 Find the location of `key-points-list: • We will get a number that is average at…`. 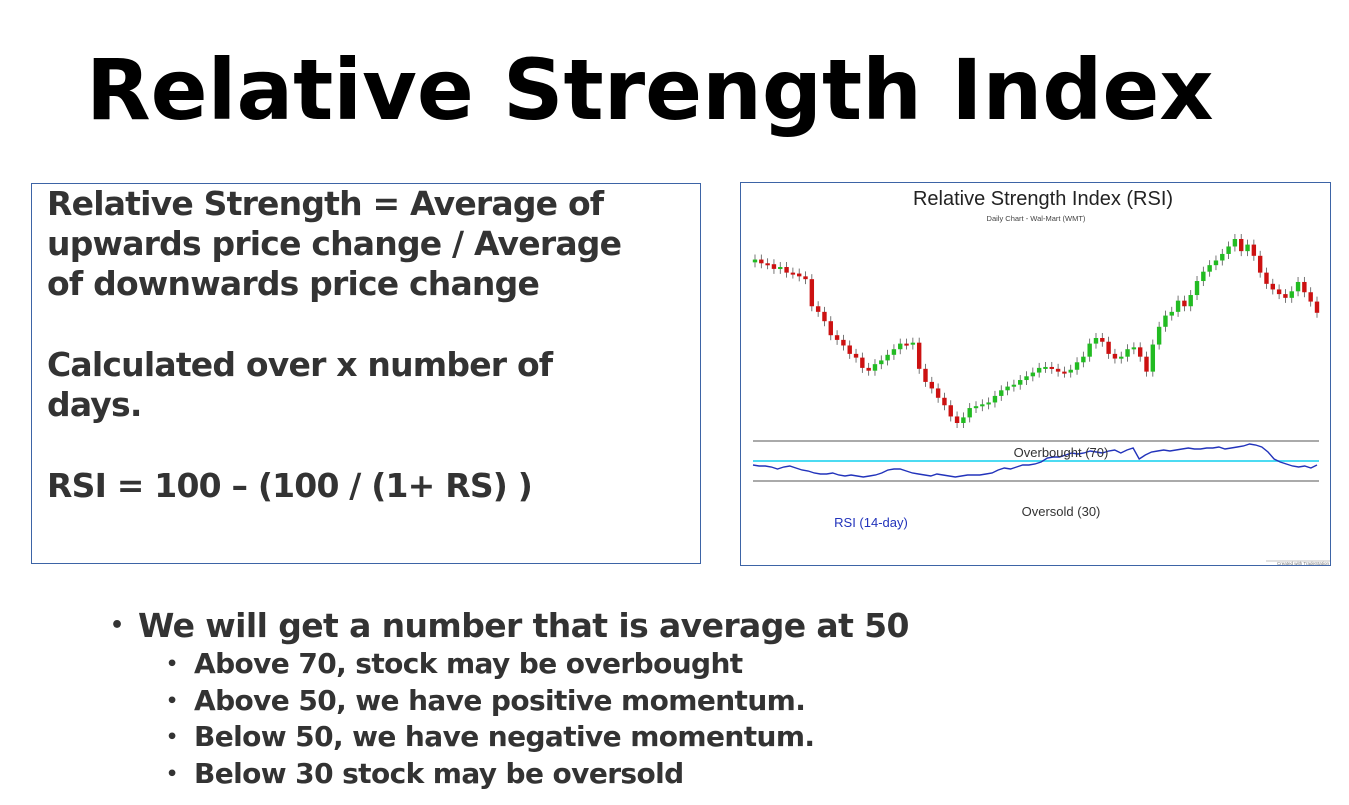

key-points-list: • We will get a number that is average at… is located at coordinates (509, 699).